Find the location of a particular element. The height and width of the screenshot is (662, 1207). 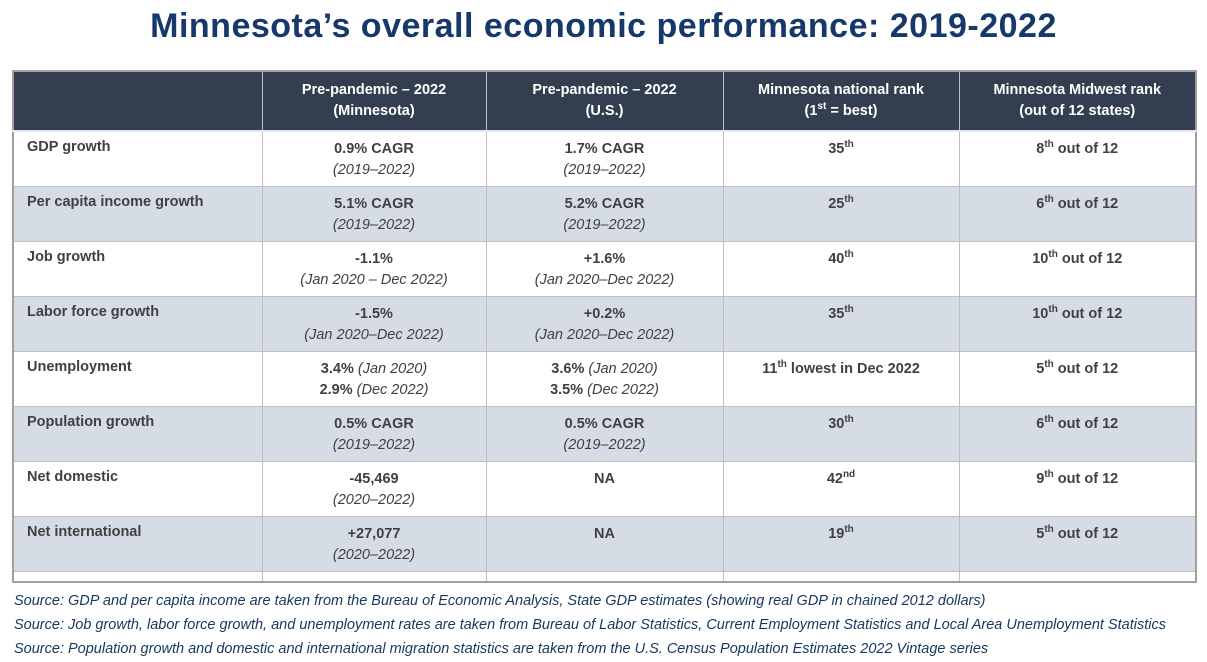

column-header-us-2022: Pre-pandemic – 2022 (U.S.) is located at coordinates (604, 101).